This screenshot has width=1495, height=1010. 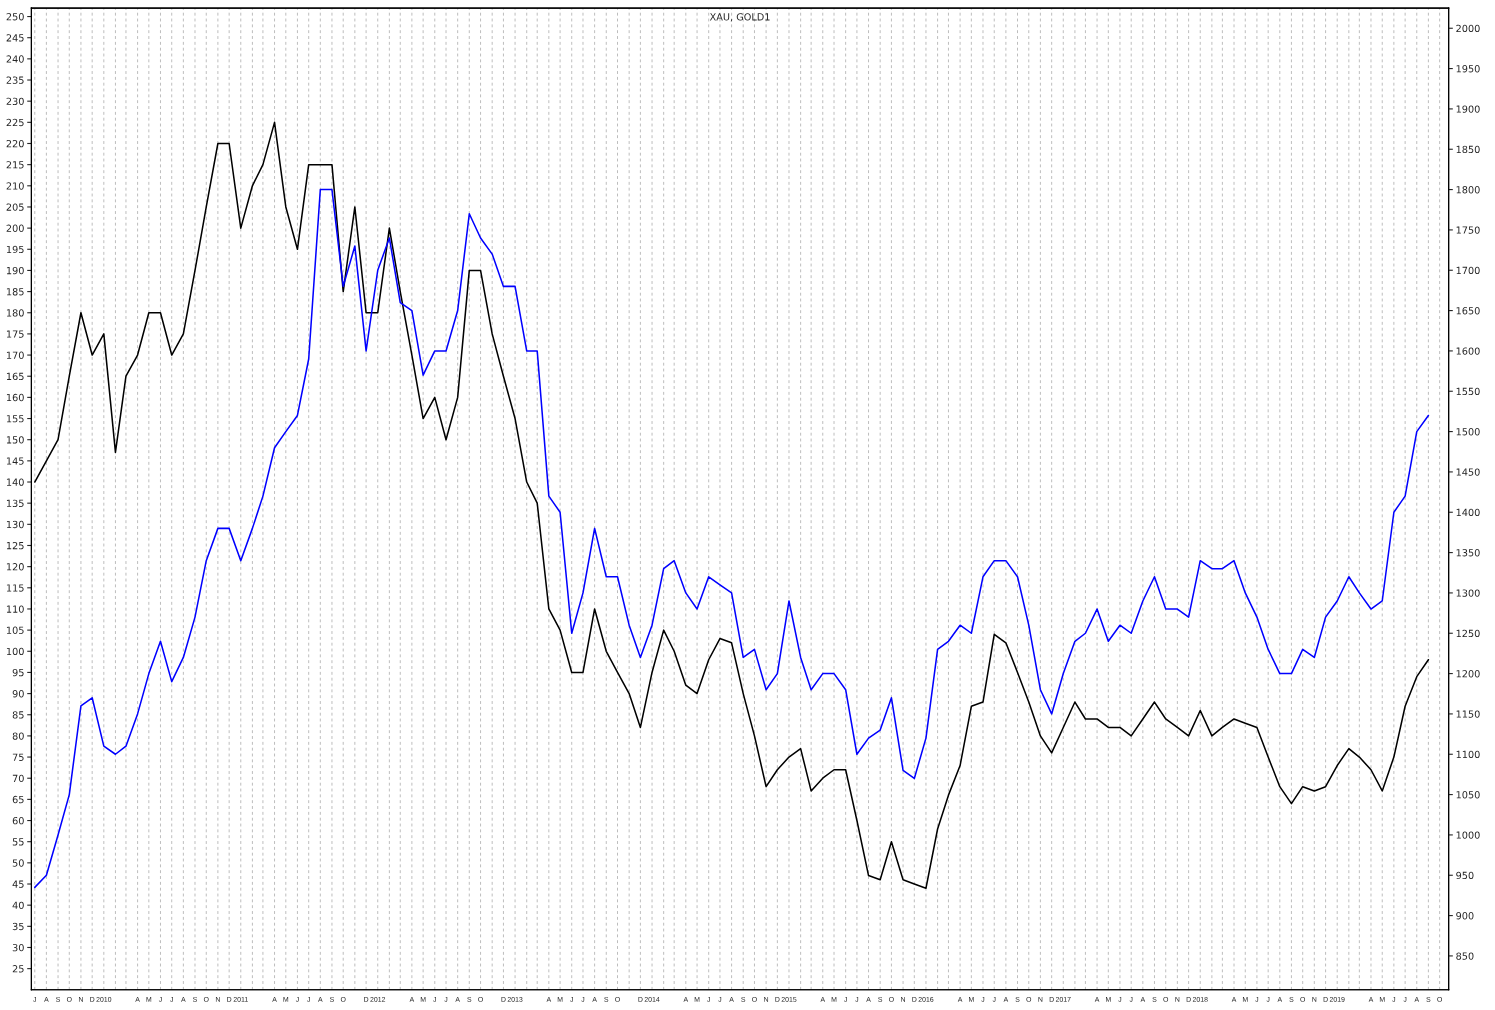 What do you see at coordinates (1468, 835) in the screenshot?
I see `y2-tick-label: 1000` at bounding box center [1468, 835].